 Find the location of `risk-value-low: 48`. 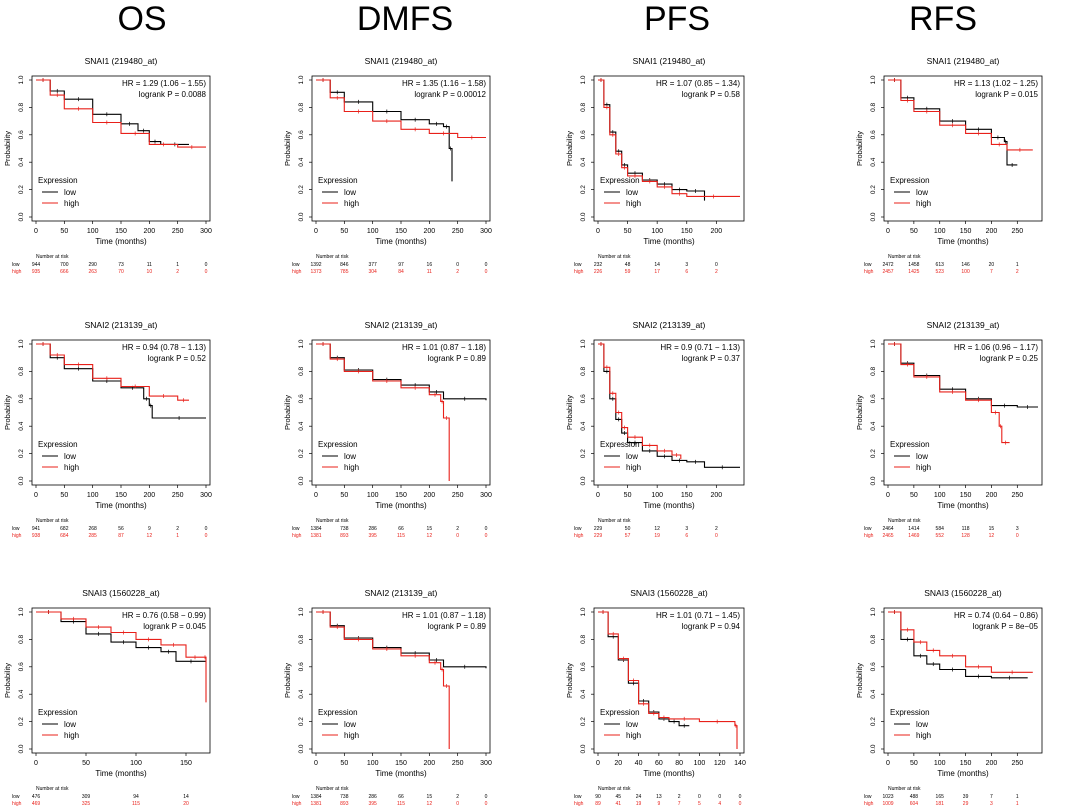

risk-value-low: 48 is located at coordinates (628, 265).